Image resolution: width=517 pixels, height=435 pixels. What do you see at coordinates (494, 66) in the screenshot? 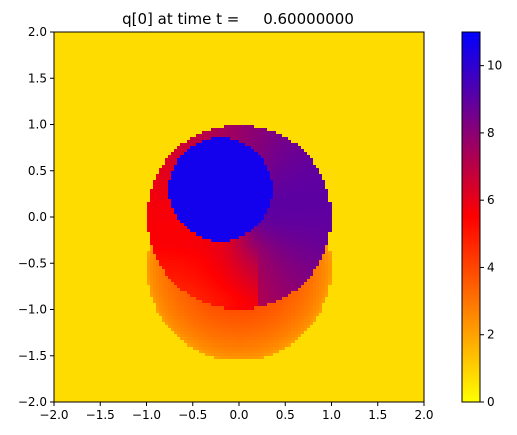
I see `colorbar-tick-label: 10` at bounding box center [494, 66].